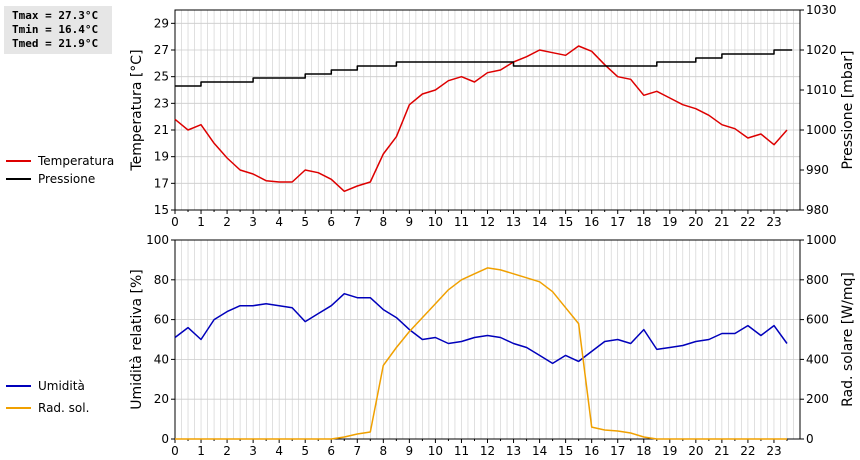 This screenshot has height=460, width=860. Describe the element at coordinates (161, 183) in the screenshot. I see `y-tick-label: 17` at that location.